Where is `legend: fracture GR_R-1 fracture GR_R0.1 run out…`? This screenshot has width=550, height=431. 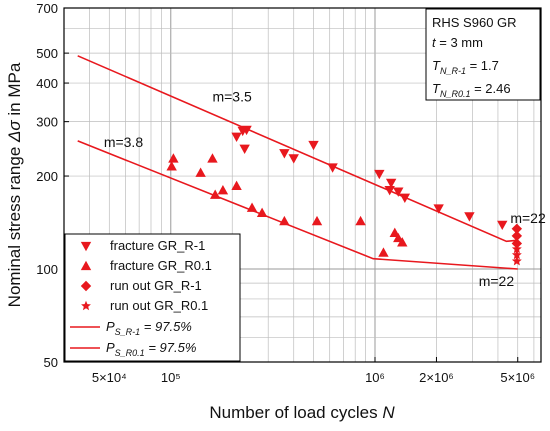
legend: fracture GR_R-1 fracture GR_R0.1 run out… is located at coordinates (152, 297).